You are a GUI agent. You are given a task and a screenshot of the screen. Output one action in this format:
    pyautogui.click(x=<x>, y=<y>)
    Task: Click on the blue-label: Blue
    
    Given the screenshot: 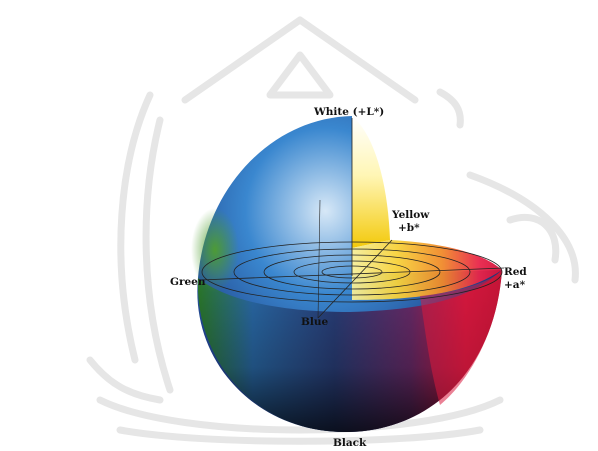 What is the action you would take?
    pyautogui.click(x=315, y=322)
    